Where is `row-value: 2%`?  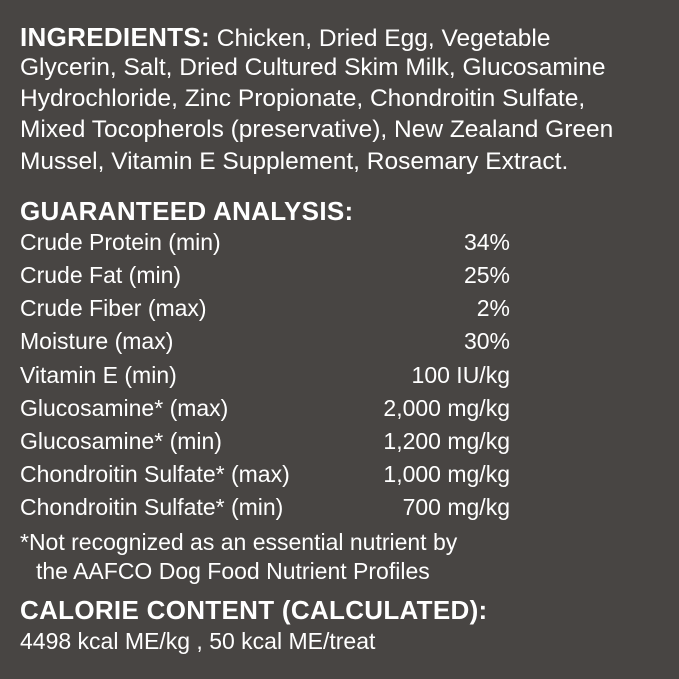
row-value: 2% is located at coordinates (493, 308).